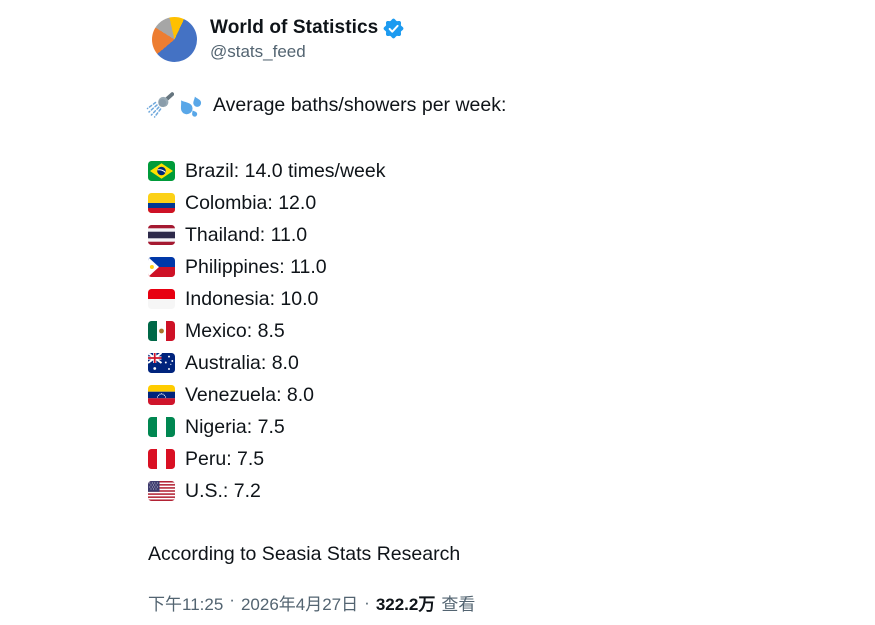 Image resolution: width=875 pixels, height=625 pixels. I want to click on country-stat-text: Indonesia: 10.0, so click(252, 298).